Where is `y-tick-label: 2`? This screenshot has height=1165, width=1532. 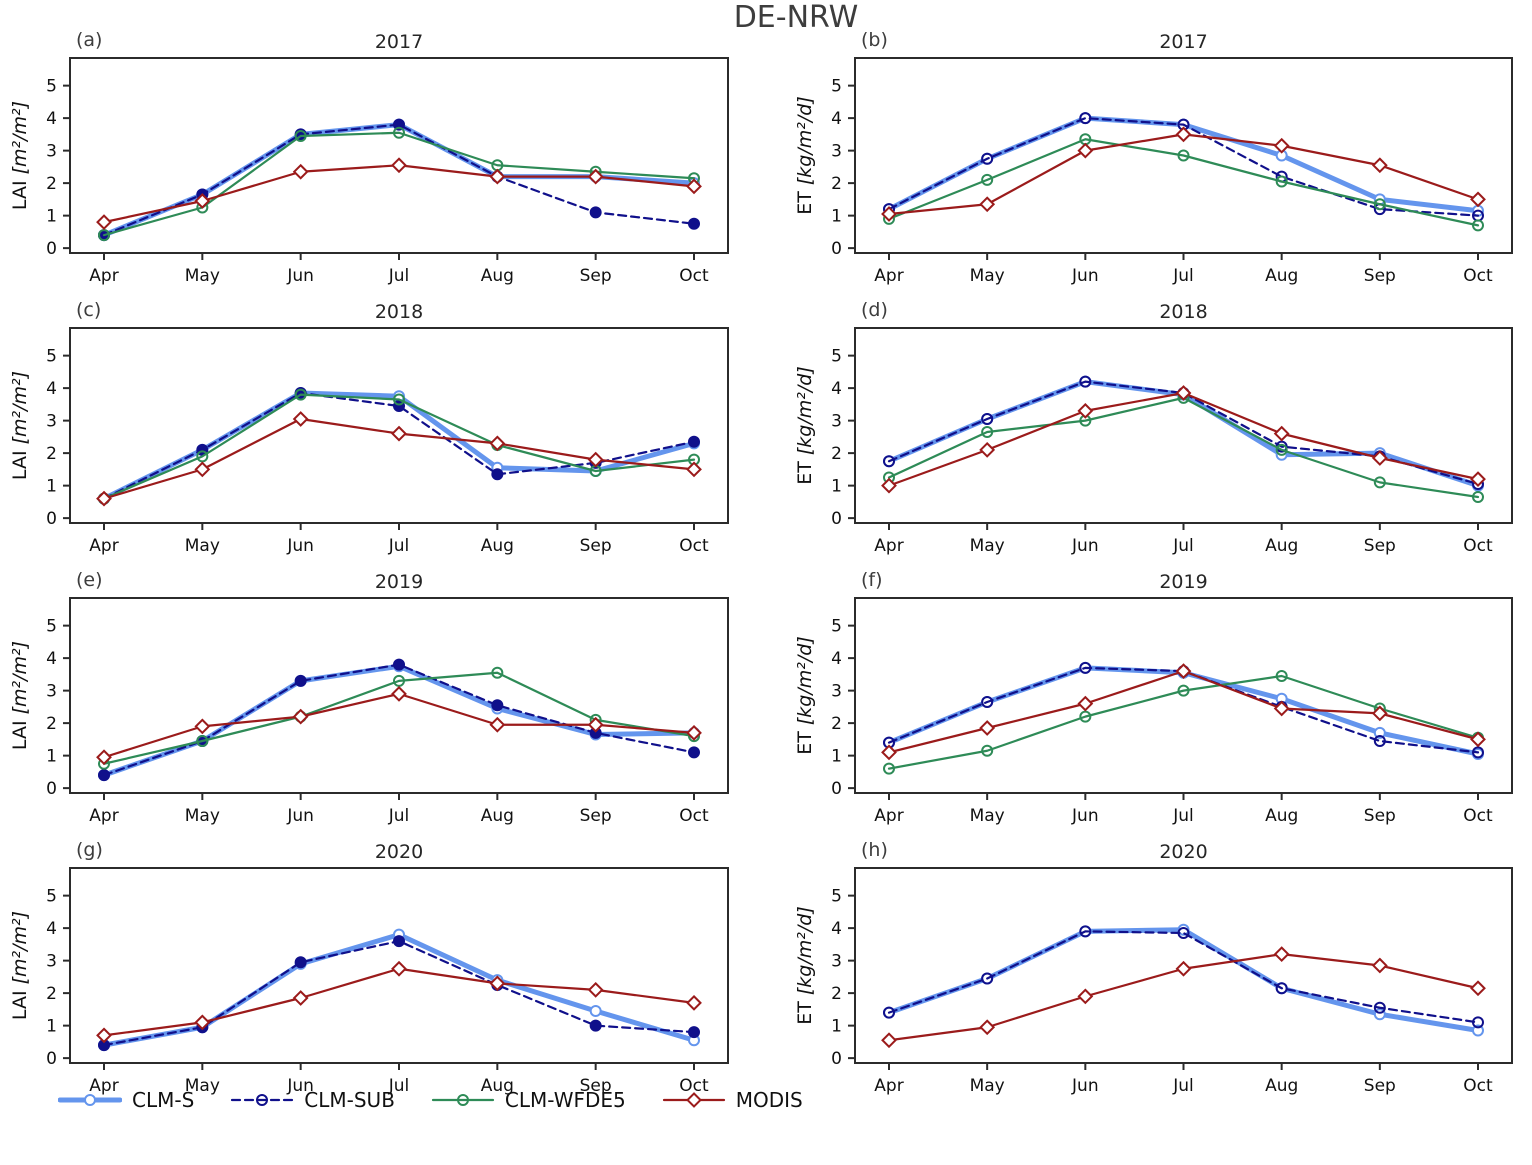
y-tick-label: 2 is located at coordinates (836, 454).